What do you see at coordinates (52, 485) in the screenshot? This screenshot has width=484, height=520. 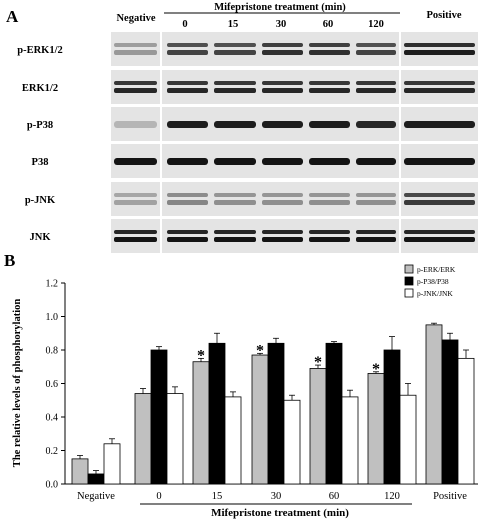 I see `y-tick-label: 0.0` at bounding box center [52, 485].